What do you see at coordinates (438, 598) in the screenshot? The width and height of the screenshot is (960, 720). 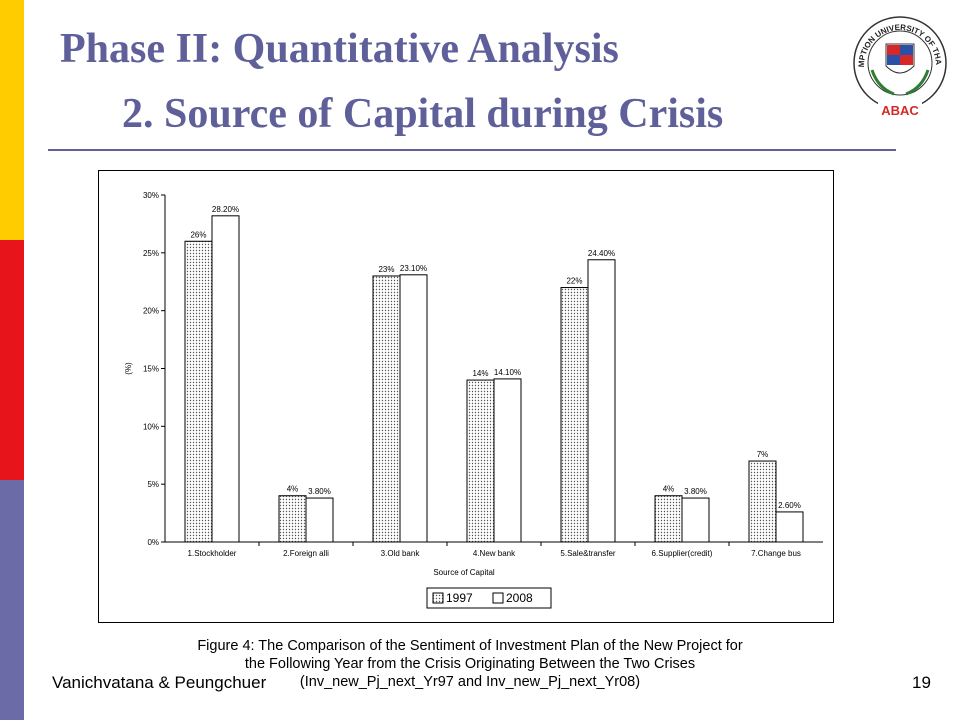 I see `legend-swatch-1997` at bounding box center [438, 598].